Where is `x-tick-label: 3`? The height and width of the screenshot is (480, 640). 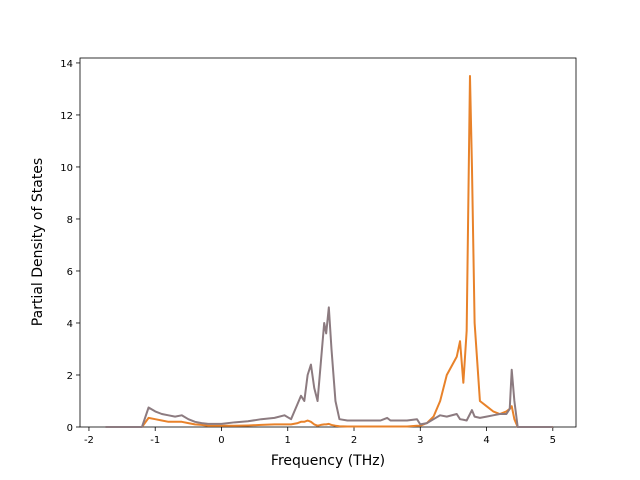 x-tick-label: 3 is located at coordinates (420, 440).